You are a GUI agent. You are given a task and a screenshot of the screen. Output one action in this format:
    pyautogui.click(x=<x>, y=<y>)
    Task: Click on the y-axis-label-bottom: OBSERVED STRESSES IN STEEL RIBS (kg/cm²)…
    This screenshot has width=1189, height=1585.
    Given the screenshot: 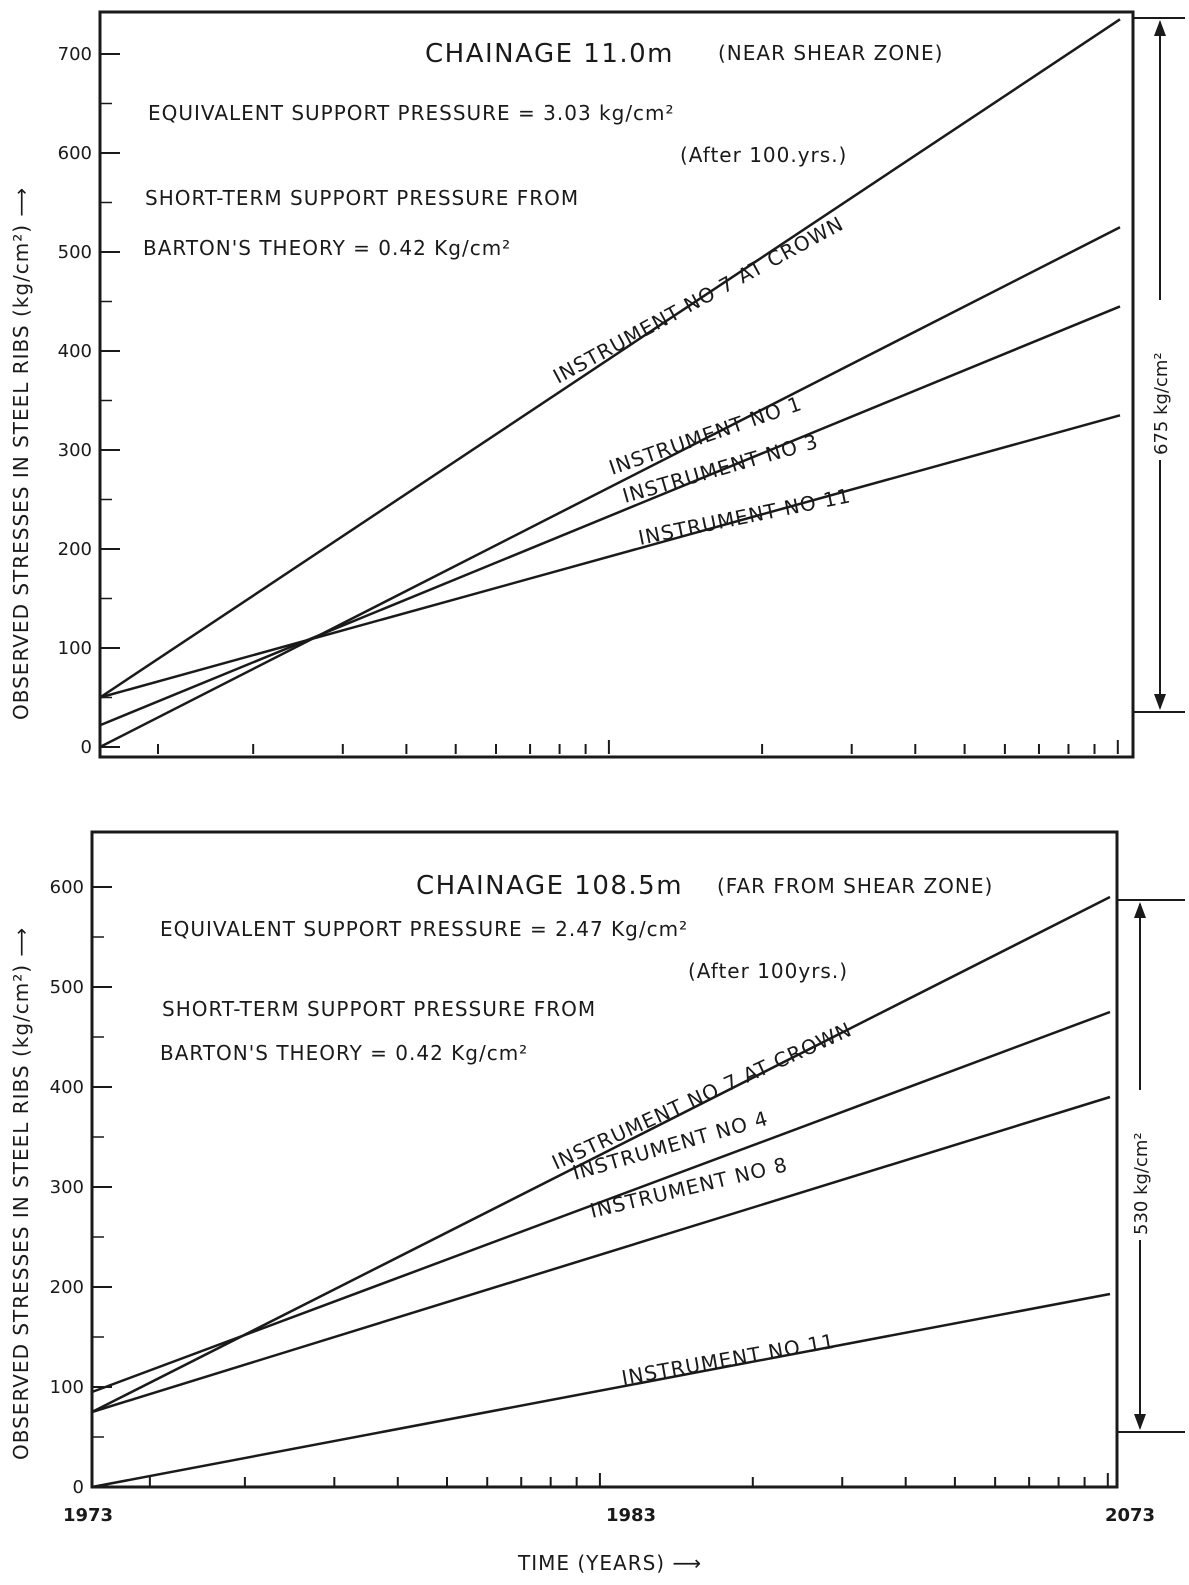 What is the action you would take?
    pyautogui.click(x=21, y=1193)
    